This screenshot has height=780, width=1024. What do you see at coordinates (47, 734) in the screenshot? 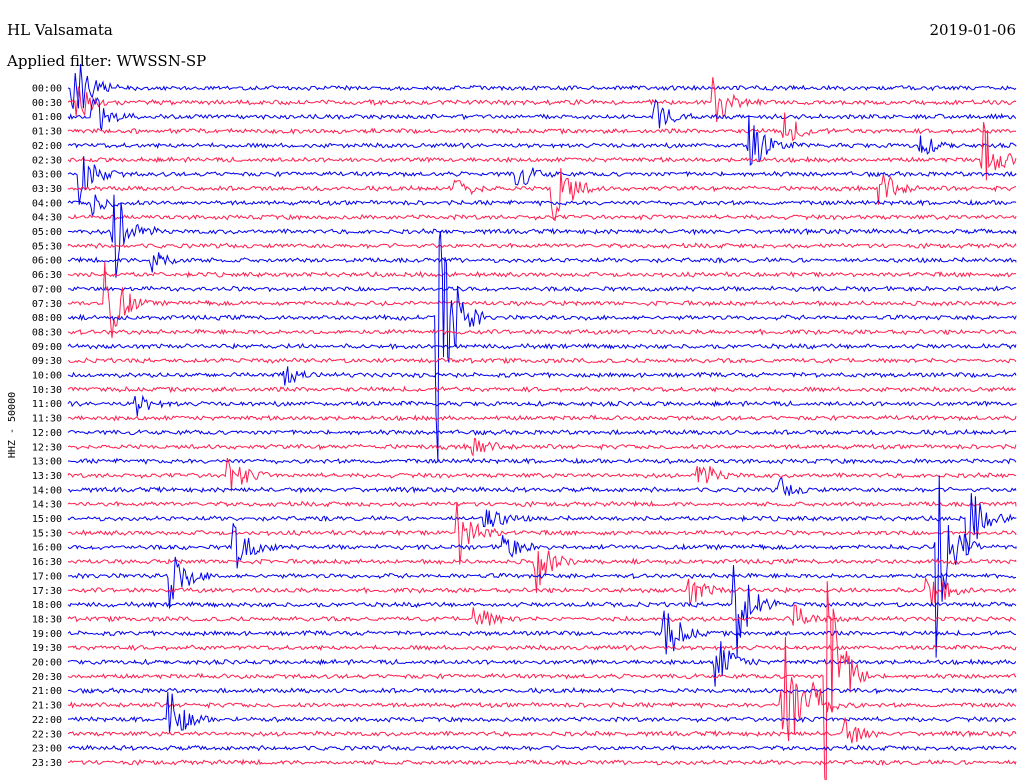
I see `time-label-2230: 22:30` at bounding box center [47, 734].